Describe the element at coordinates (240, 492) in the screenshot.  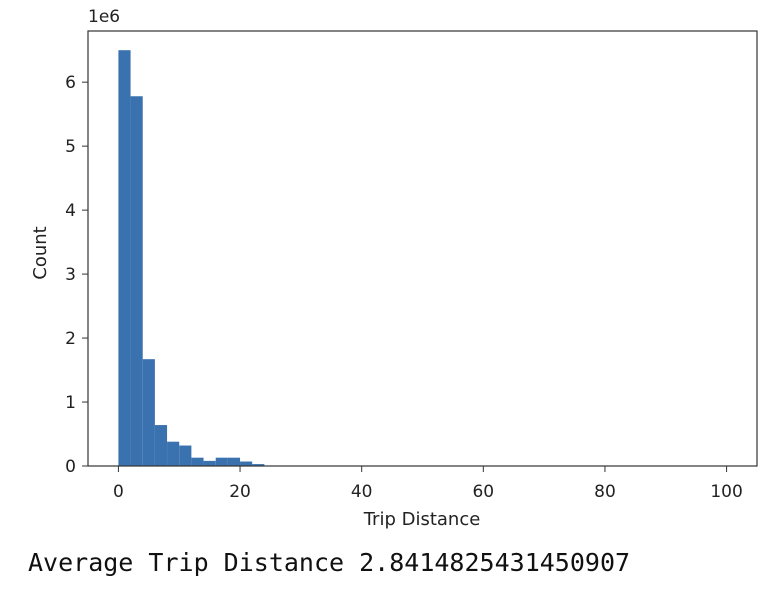
I see `x-tick-label: 20` at that location.